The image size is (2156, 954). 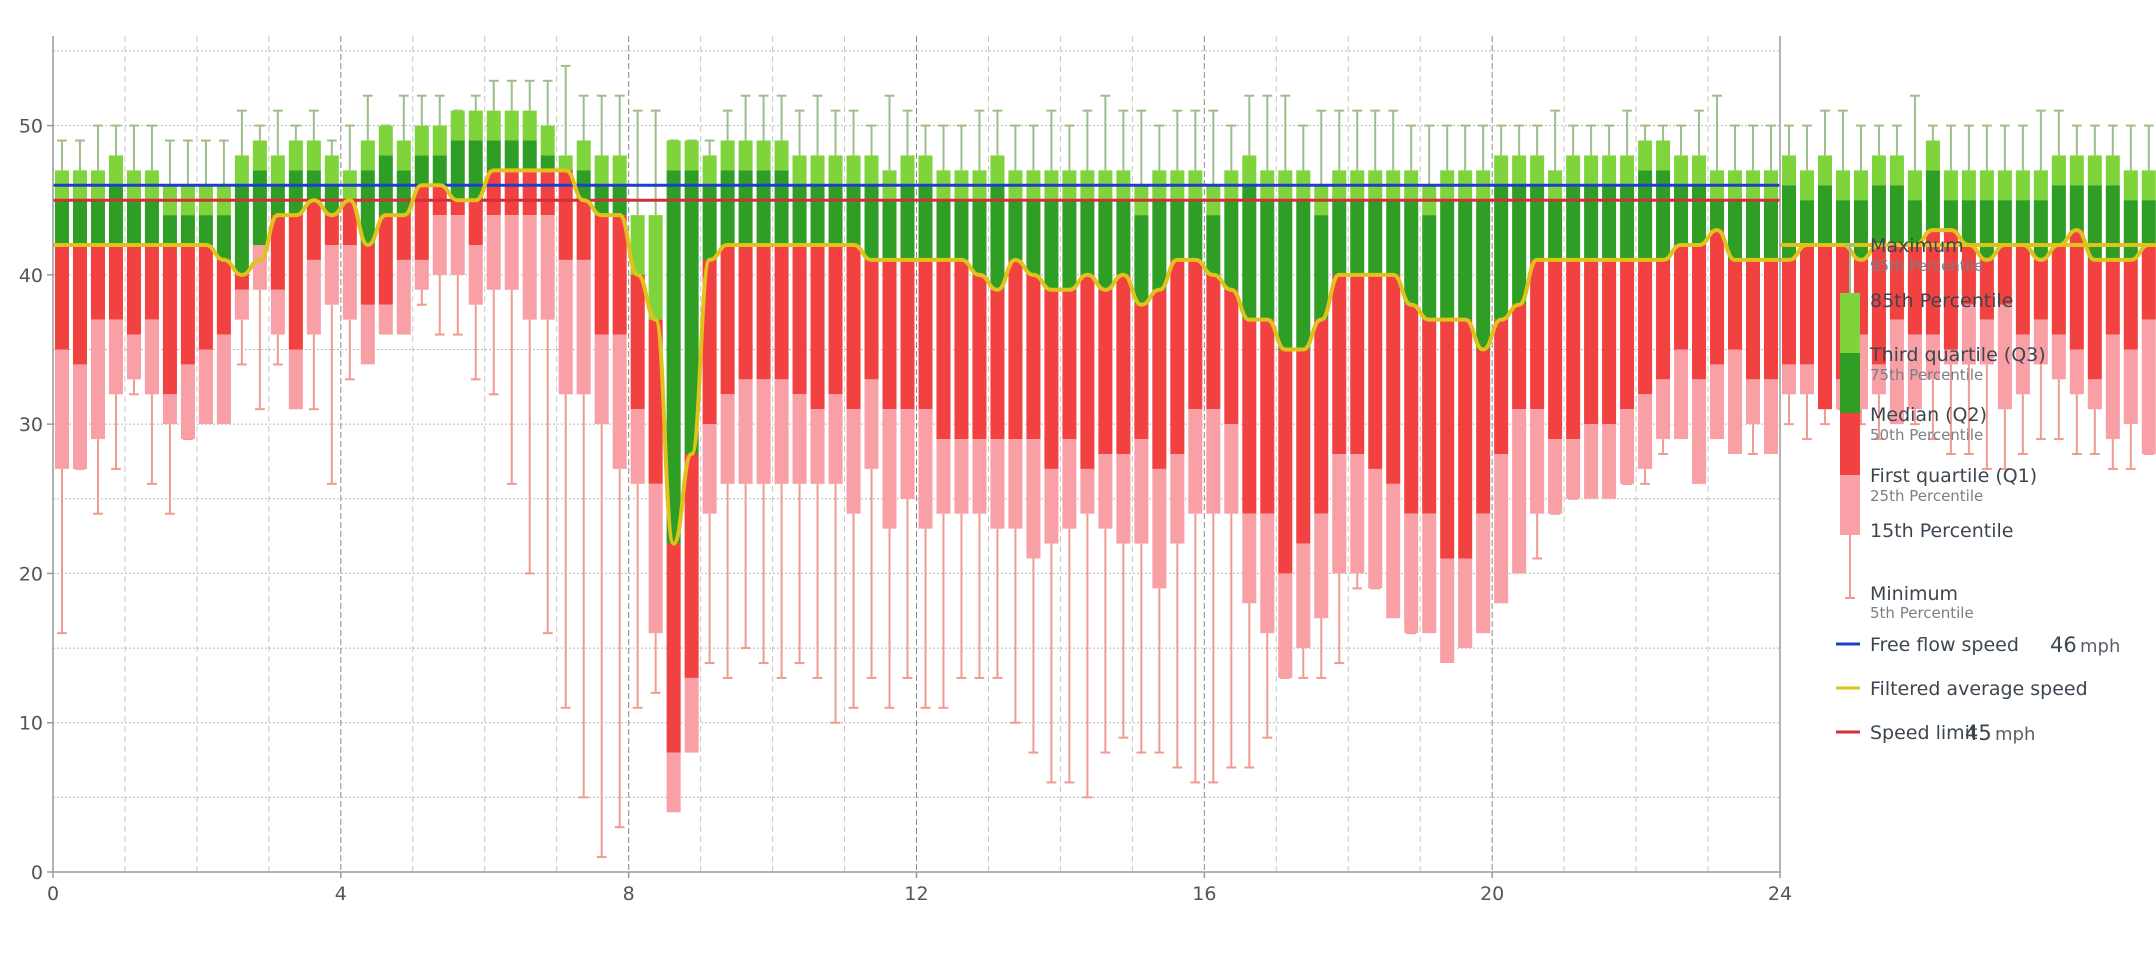 I want to click on x-tick-label: 8, so click(x=629, y=894).